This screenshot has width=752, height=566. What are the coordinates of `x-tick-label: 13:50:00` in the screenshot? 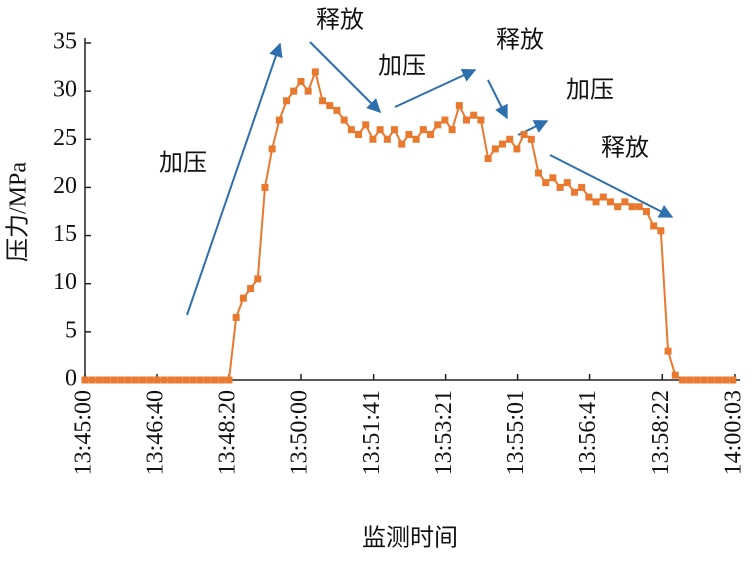 It's located at (299, 432).